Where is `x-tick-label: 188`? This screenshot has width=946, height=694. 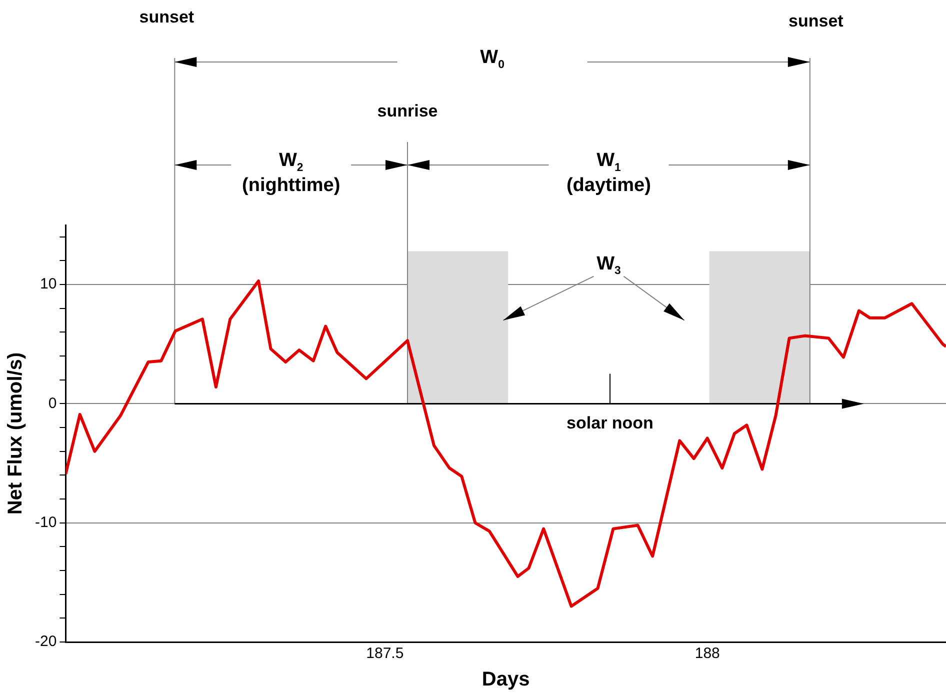 x-tick-label: 188 is located at coordinates (707, 653).